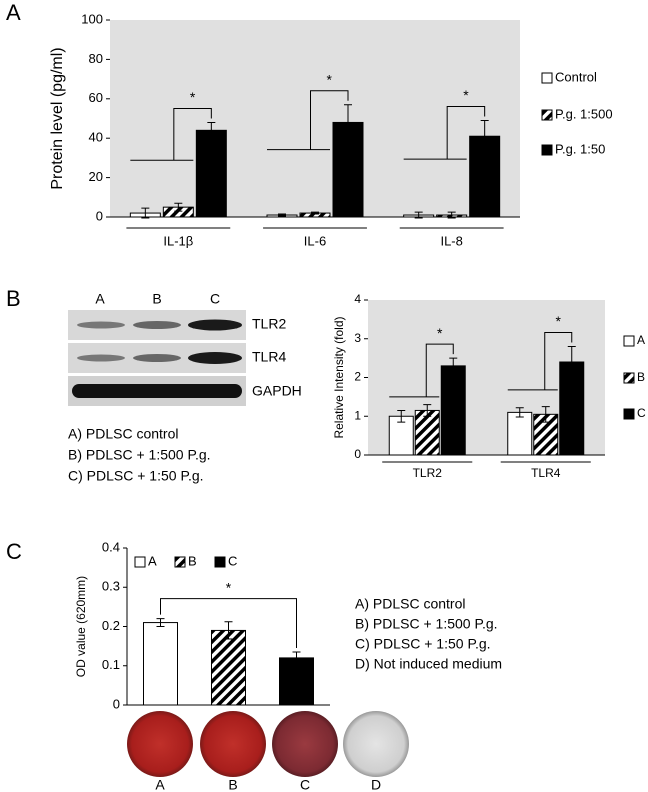  Describe the element at coordinates (111, 586) in the screenshot. I see `y-tick-label: 0.3` at that location.